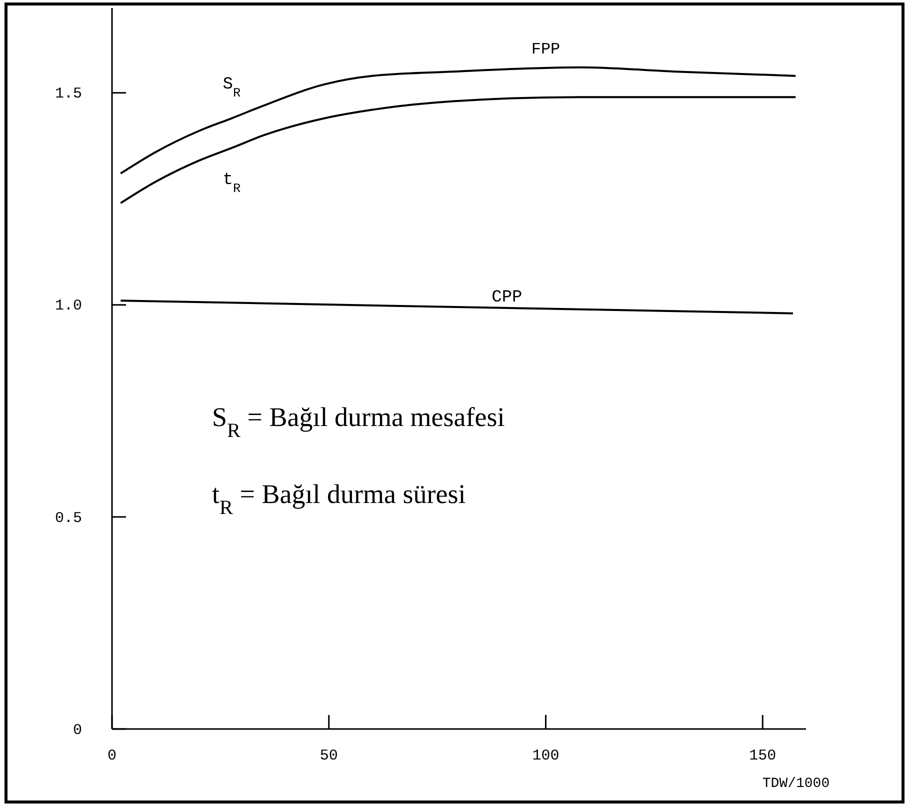  What do you see at coordinates (358, 422) in the screenshot?
I see `annotation: S$_{R}$ = Bağıl durma mesafesi` at bounding box center [358, 422].